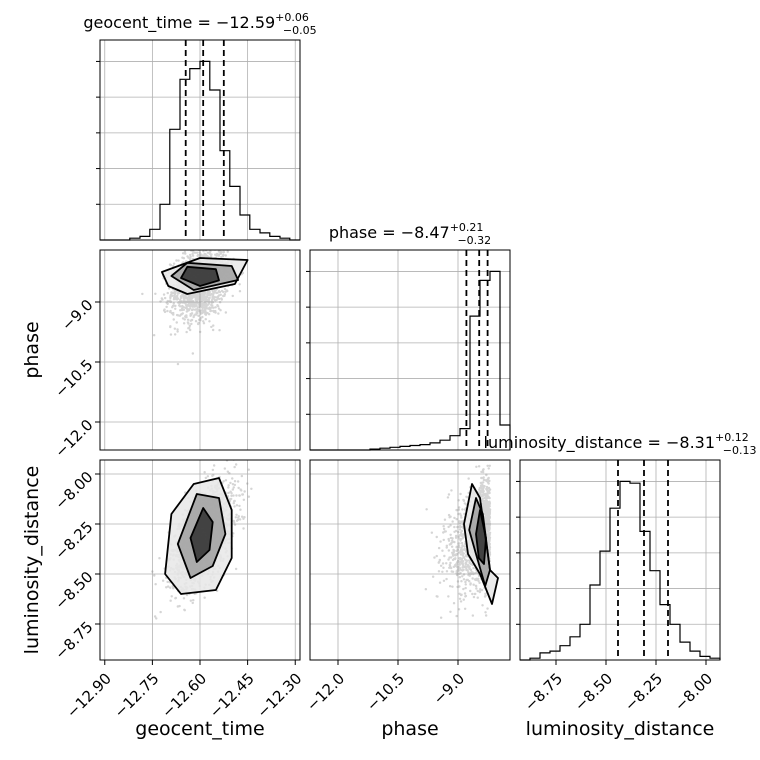 The height and width of the screenshot is (760, 760). I want to click on x-axis-label-phase: phase, so click(409, 729).